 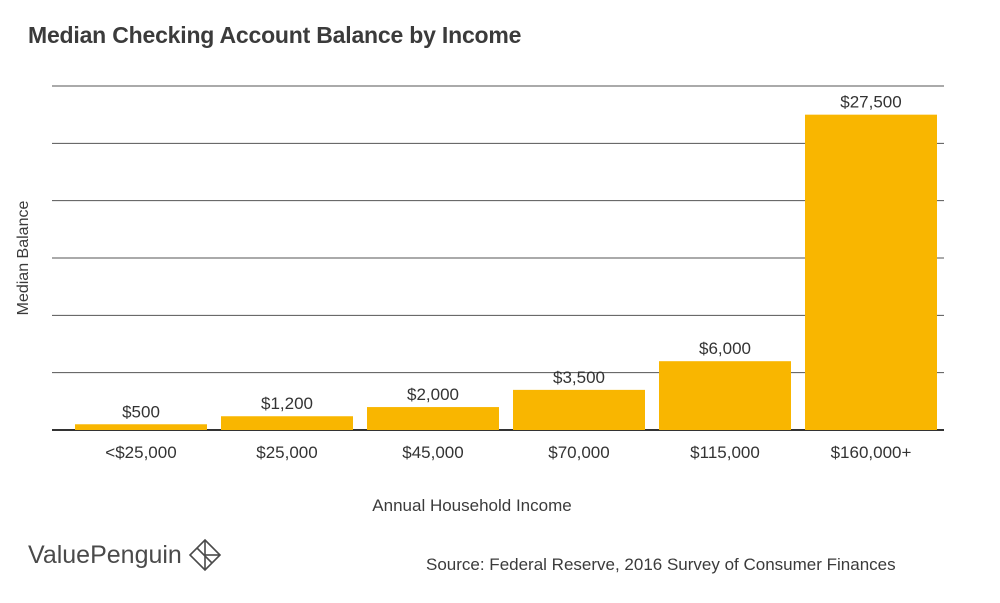 What do you see at coordinates (725, 452) in the screenshot?
I see `x-tick-label: $115,000` at bounding box center [725, 452].